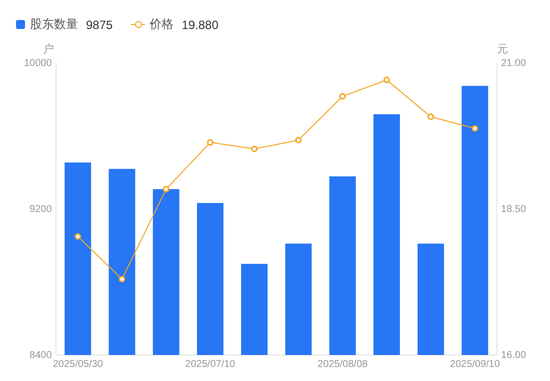 This screenshot has height=381, width=550. What do you see at coordinates (513, 355) in the screenshot?
I see `y2-tick-label: 16.00` at bounding box center [513, 355].